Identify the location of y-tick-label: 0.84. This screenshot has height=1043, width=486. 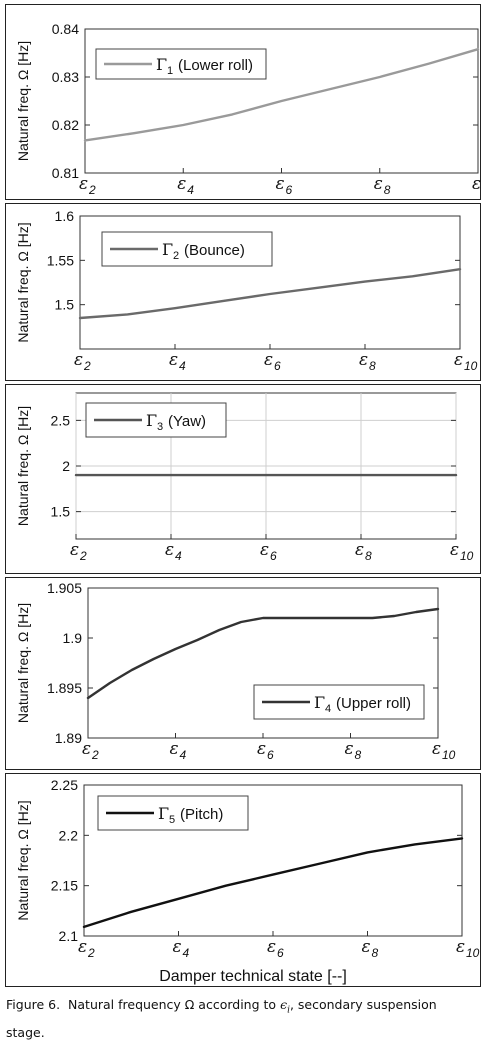
(65, 29).